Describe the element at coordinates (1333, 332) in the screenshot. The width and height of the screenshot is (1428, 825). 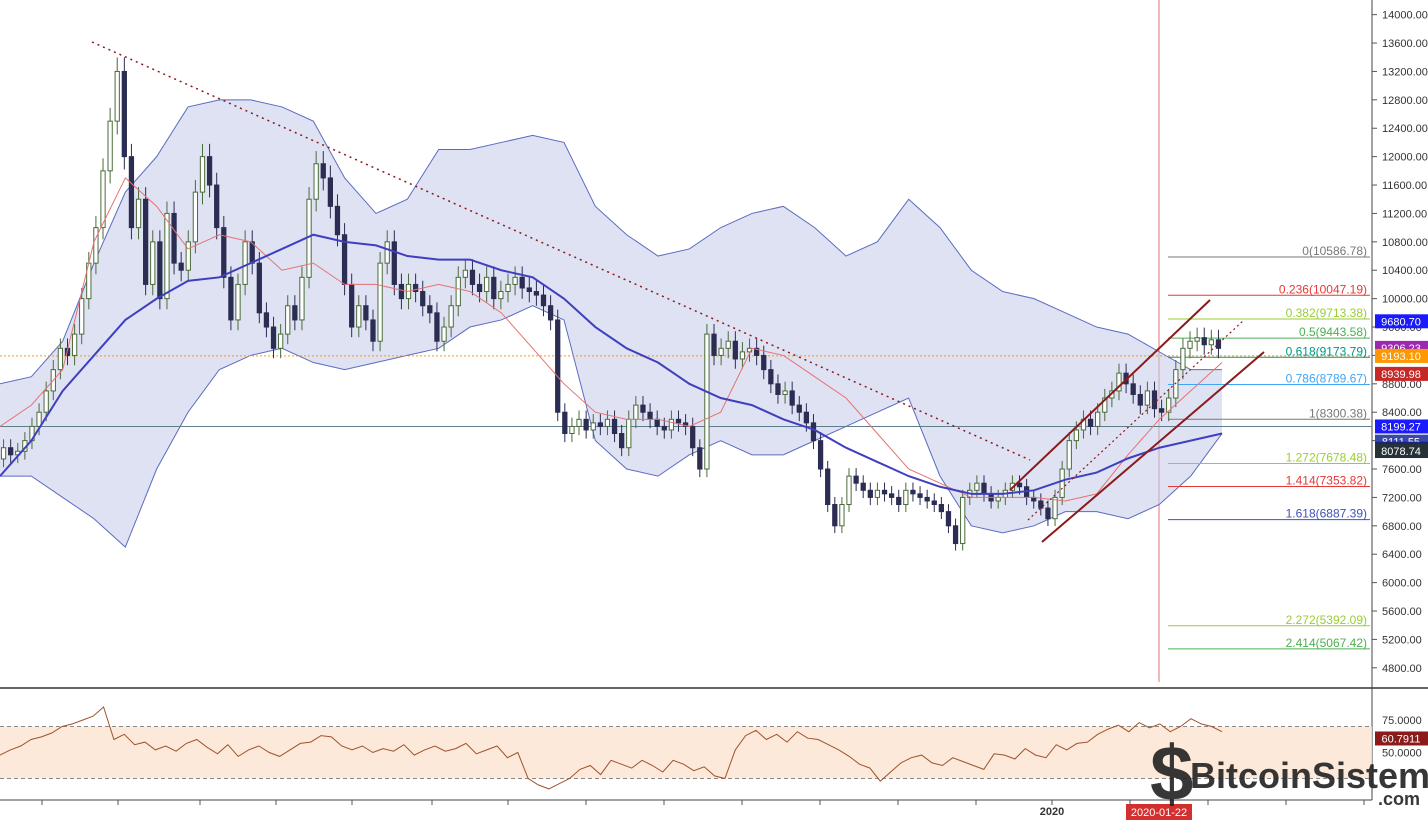
I see `fib-label: 0.5(9443.58)` at that location.